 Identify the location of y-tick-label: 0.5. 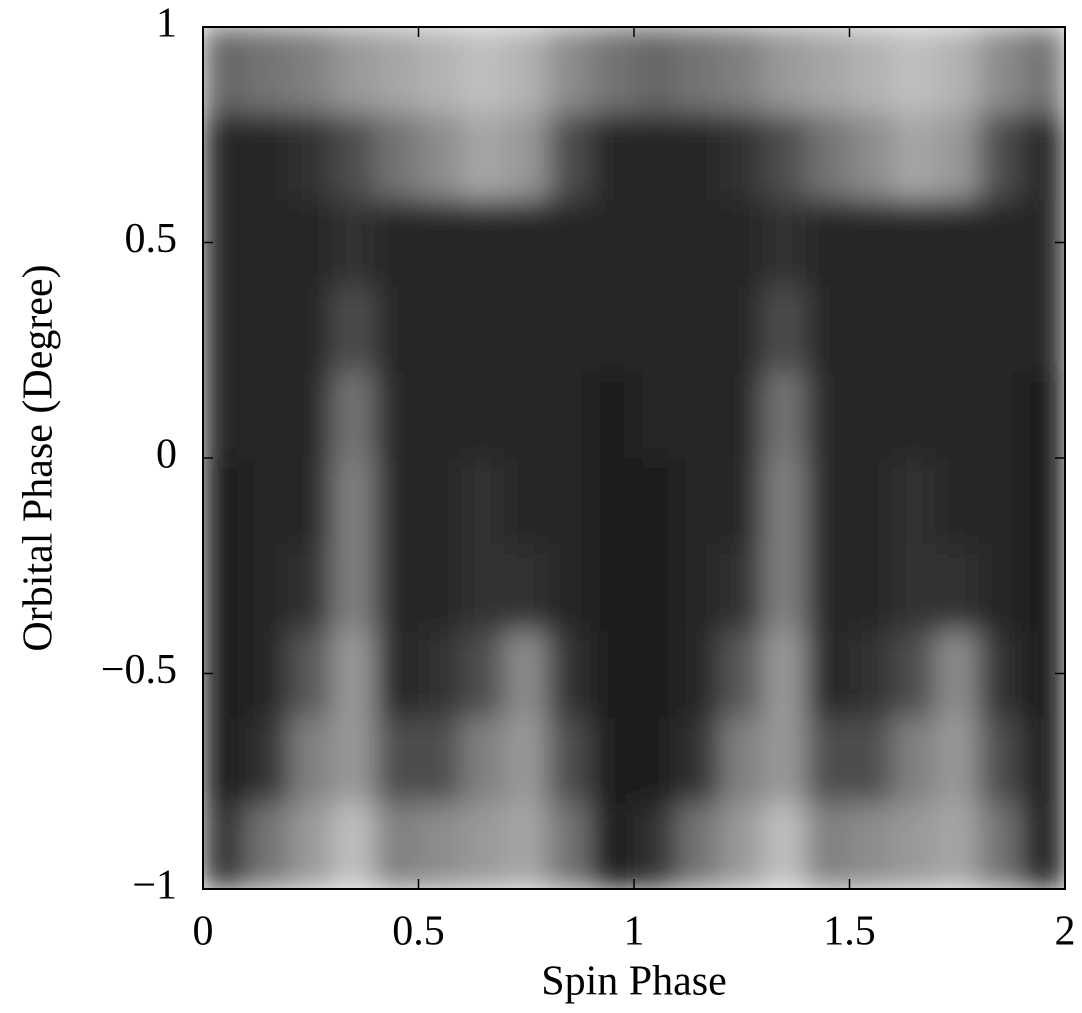
(151, 239).